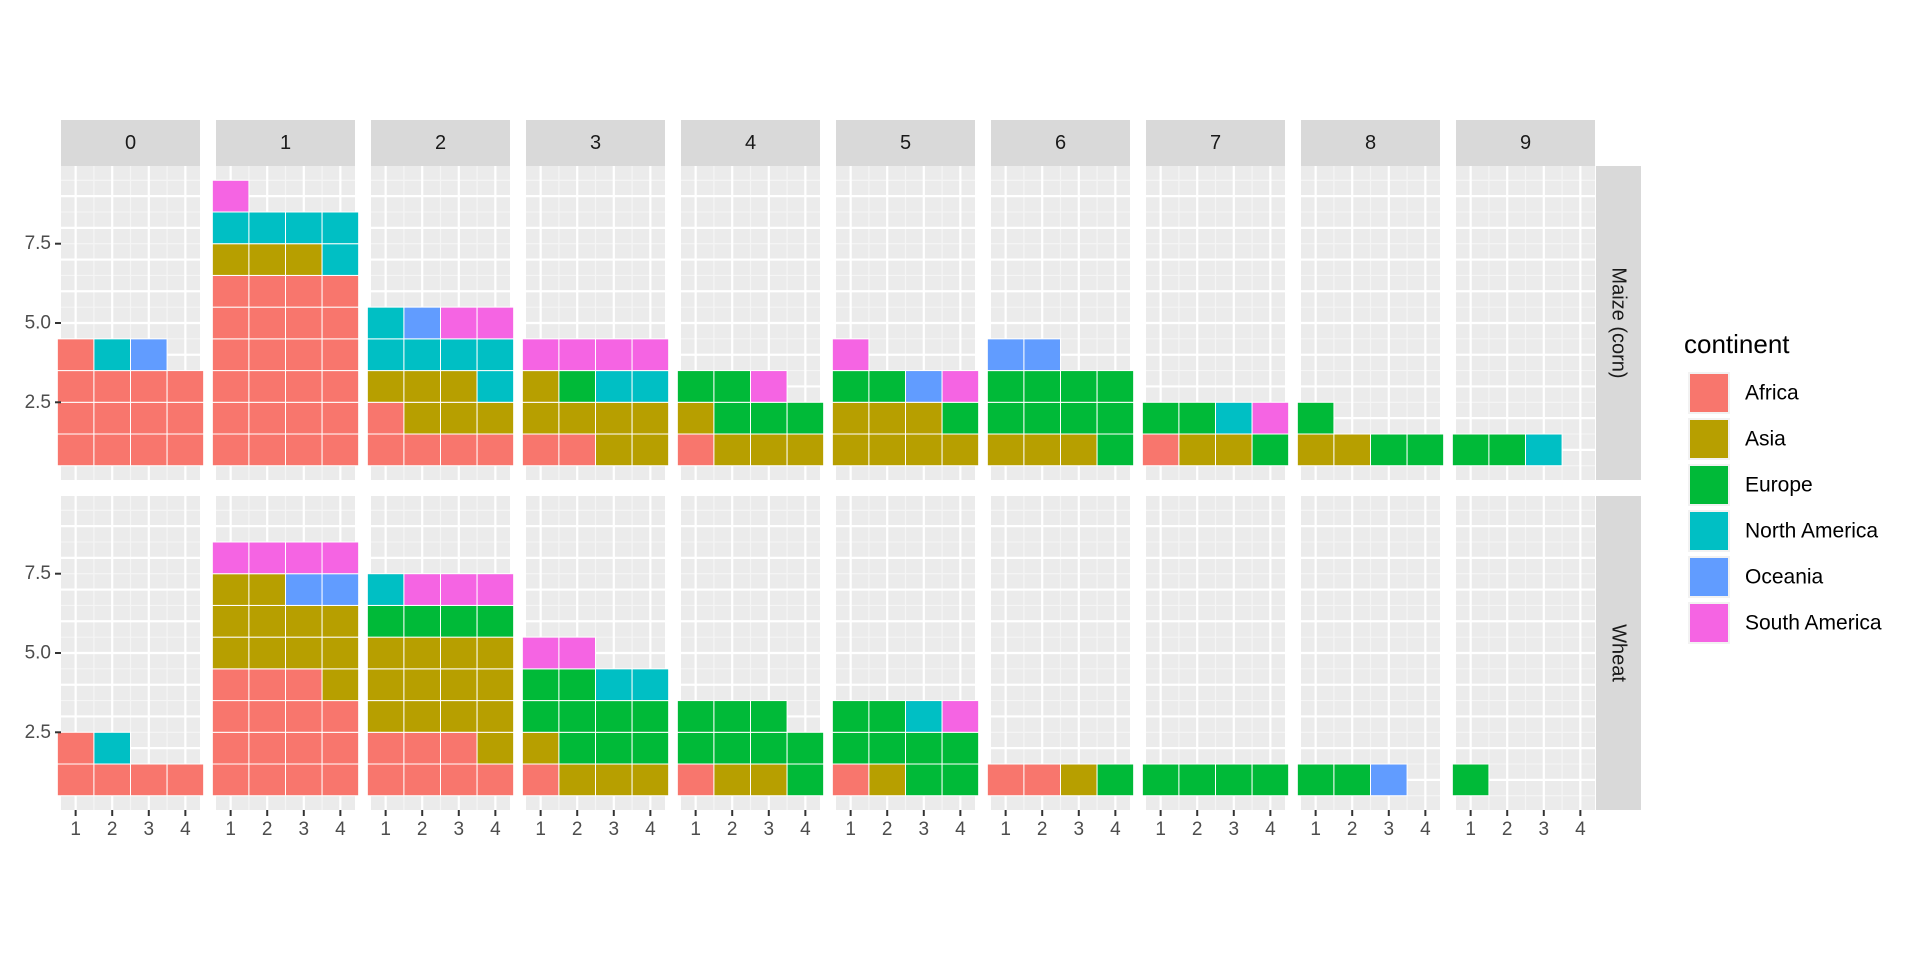 The image size is (1920, 960). I want to click on col-strip-9: 9, so click(1525, 143).